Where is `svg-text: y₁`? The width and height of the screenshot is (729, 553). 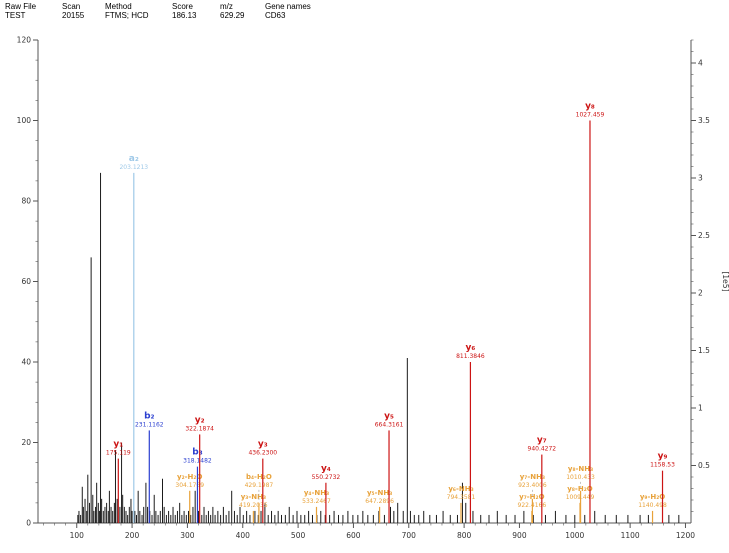
svg-text: y₁ is located at coordinates (118, 445).